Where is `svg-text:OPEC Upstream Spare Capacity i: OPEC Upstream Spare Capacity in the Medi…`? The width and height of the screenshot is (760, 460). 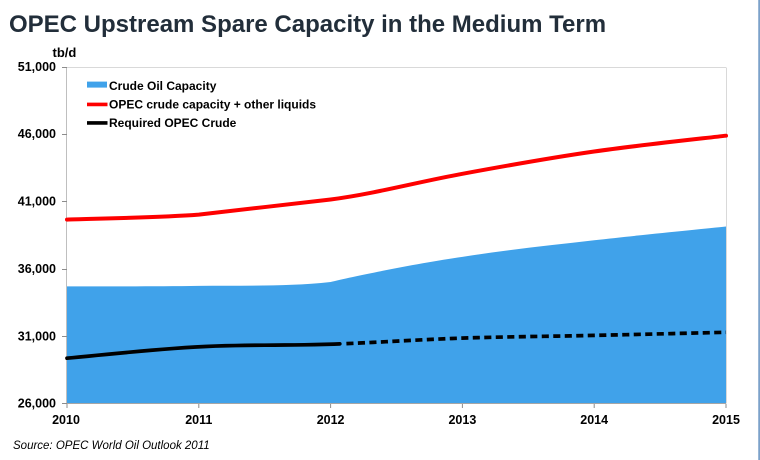
svg-text:OPEC Upstream Spare Capacity i: OPEC Upstream Spare Capacity in the Medi… is located at coordinates (307, 24).